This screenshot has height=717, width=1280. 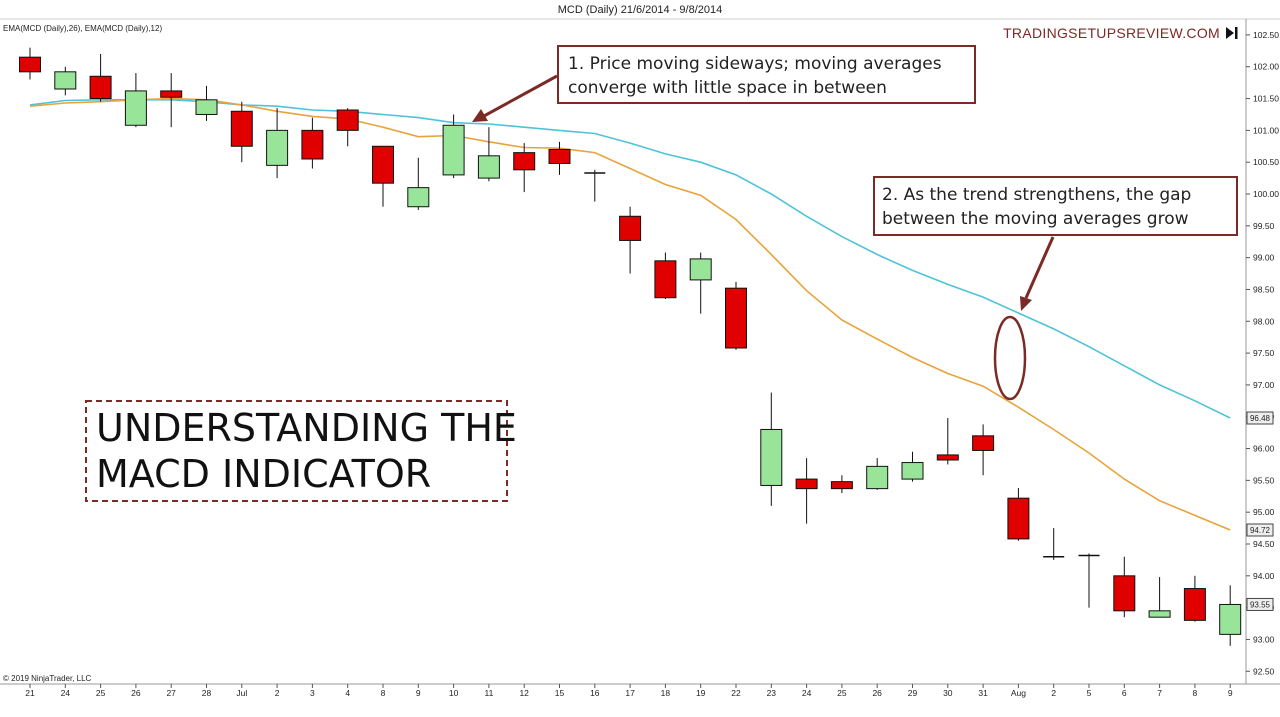 What do you see at coordinates (1089, 693) in the screenshot?
I see `x-tick-label: 5` at bounding box center [1089, 693].